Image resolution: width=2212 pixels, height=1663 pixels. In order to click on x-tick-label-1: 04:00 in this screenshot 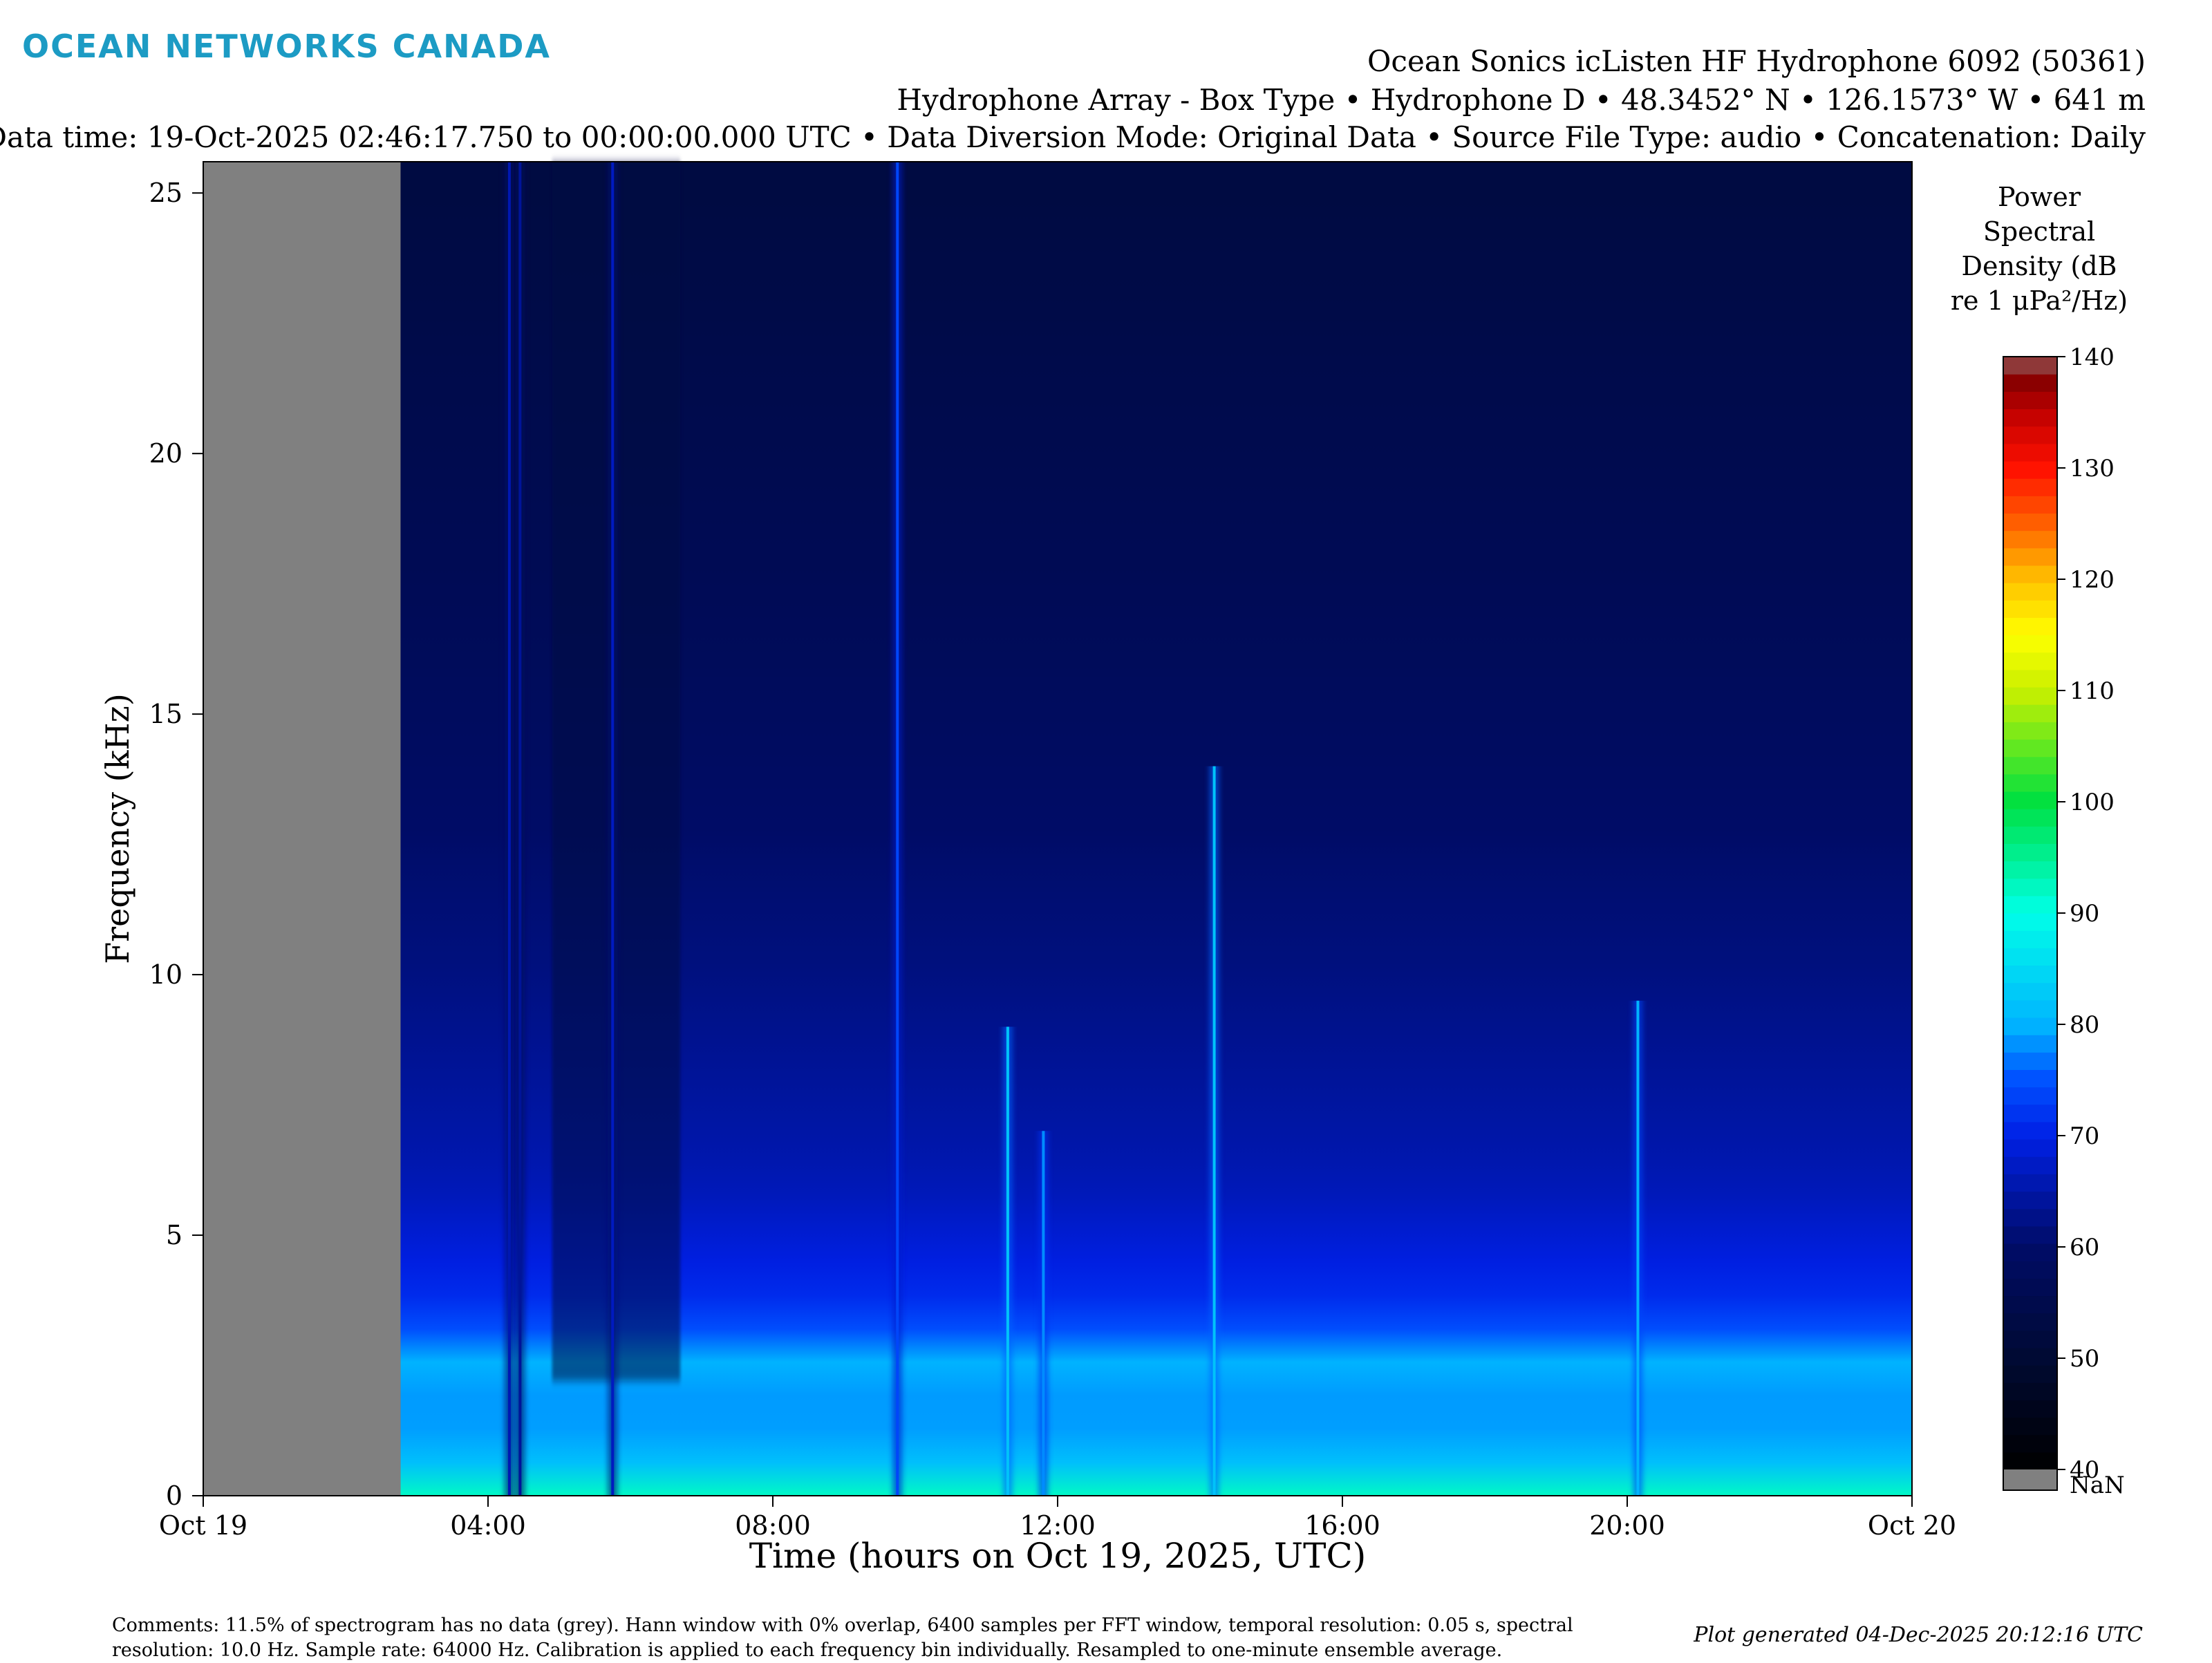, I will do `click(488, 1525)`.